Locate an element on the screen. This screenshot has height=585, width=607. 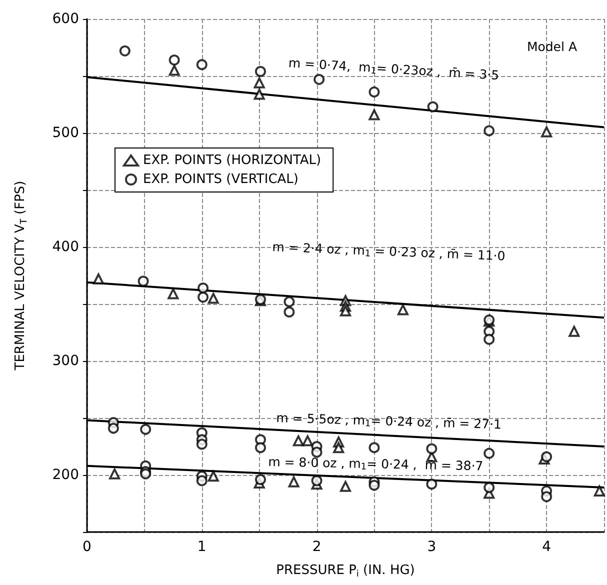
y-tick-label: 400 is located at coordinates (65, 247).